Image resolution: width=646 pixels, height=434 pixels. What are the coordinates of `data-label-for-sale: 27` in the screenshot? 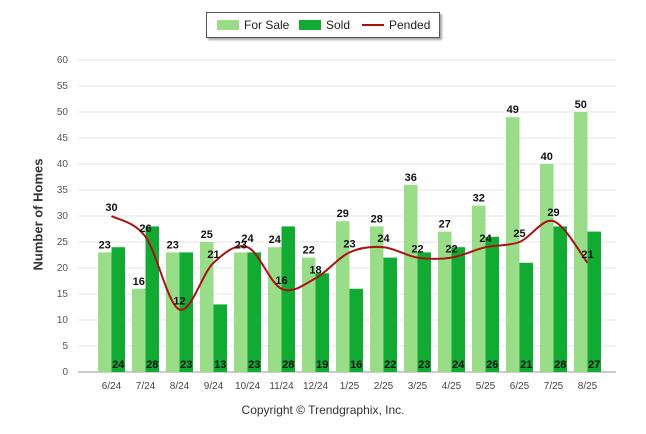 It's located at (445, 225).